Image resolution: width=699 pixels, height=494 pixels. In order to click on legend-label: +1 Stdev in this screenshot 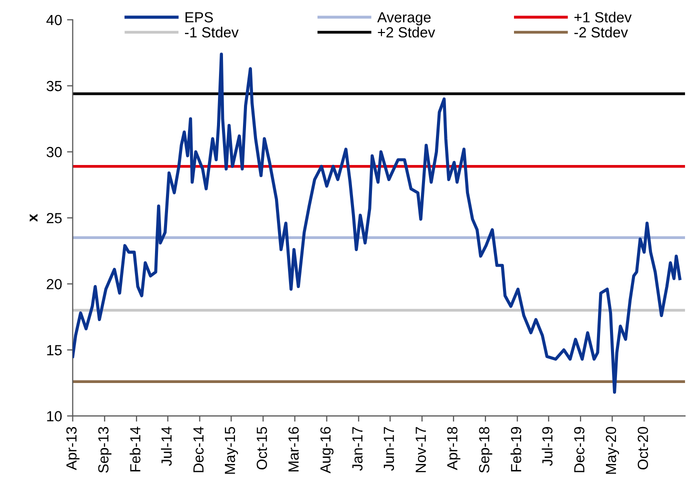, I will do `click(603, 17)`.